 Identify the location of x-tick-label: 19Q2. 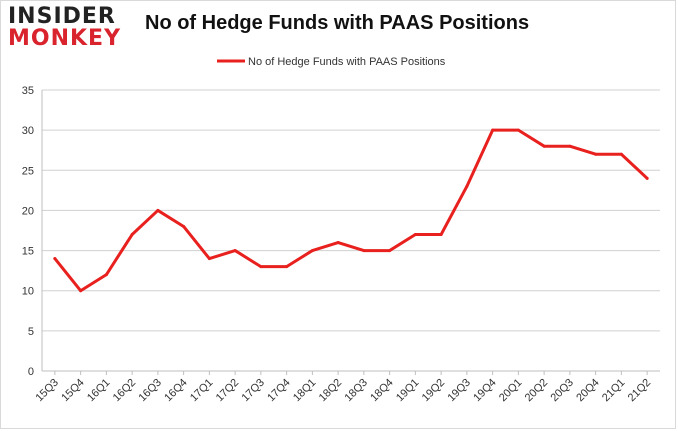
(434, 391).